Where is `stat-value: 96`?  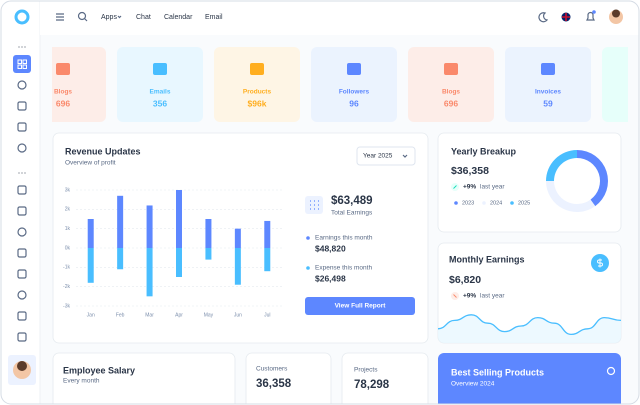 stat-value: 96 is located at coordinates (354, 103).